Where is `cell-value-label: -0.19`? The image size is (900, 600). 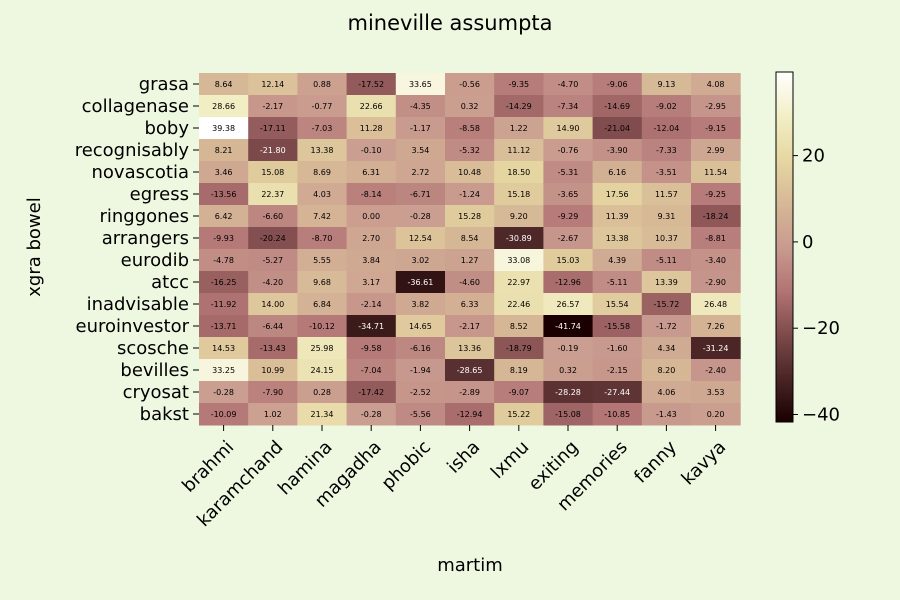
cell-value-label: -0.19 is located at coordinates (568, 348).